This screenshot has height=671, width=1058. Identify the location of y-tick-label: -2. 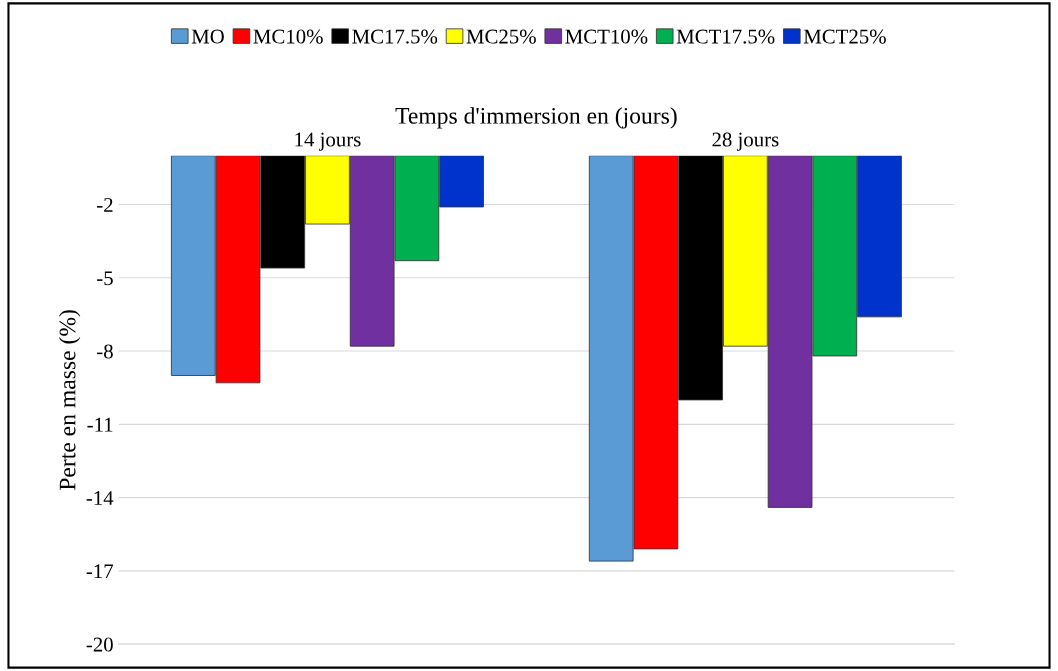
(105, 204).